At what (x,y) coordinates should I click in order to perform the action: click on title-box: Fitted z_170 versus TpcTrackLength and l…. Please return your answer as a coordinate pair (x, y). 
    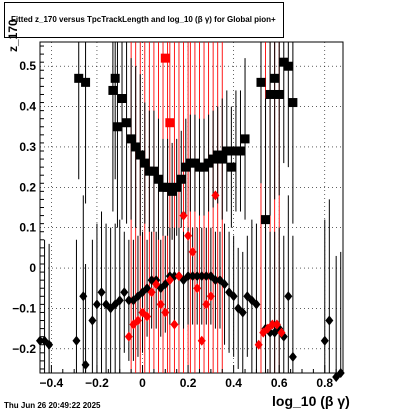
    Looking at the image, I should click on (144, 20).